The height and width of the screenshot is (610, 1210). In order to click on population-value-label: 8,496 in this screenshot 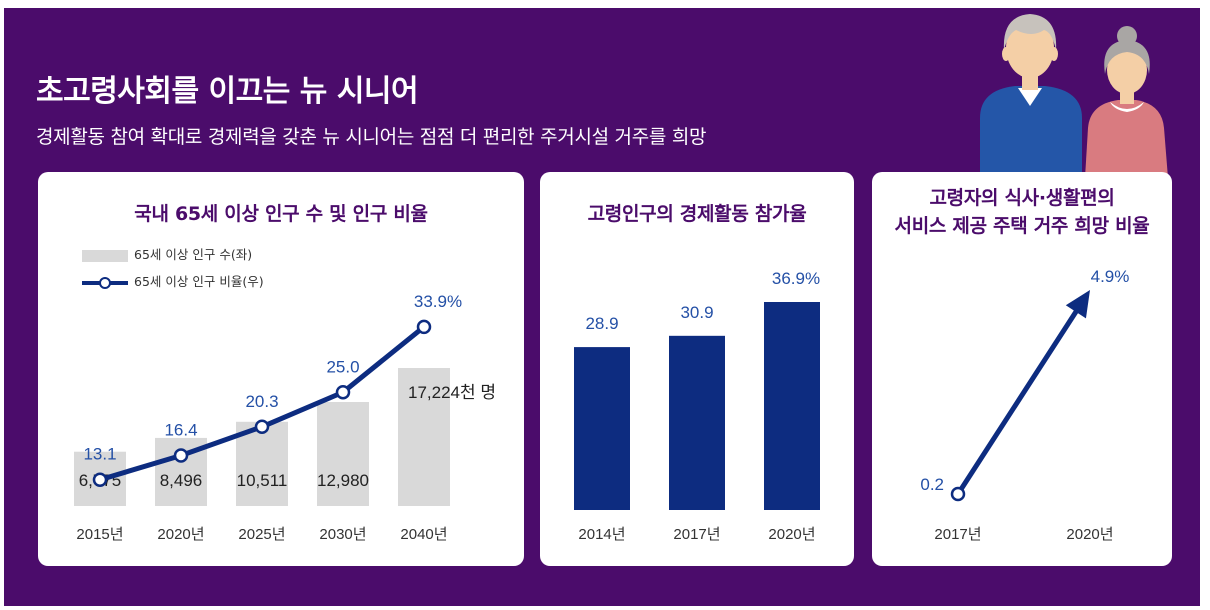, I will do `click(181, 480)`.